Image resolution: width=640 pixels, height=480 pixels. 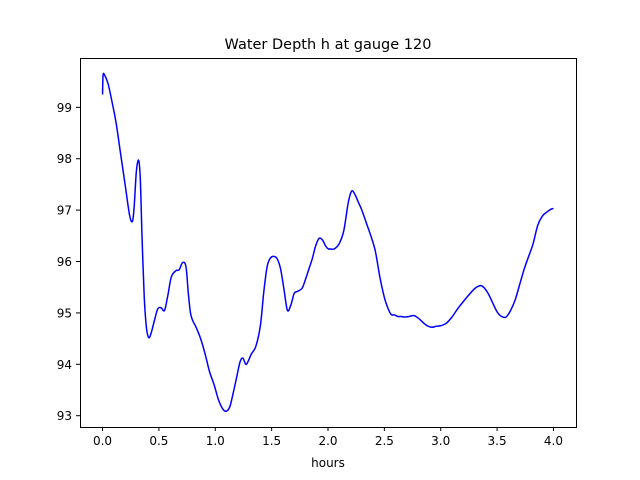 What do you see at coordinates (440, 441) in the screenshot?
I see `x-tick-label: 3.0` at bounding box center [440, 441].